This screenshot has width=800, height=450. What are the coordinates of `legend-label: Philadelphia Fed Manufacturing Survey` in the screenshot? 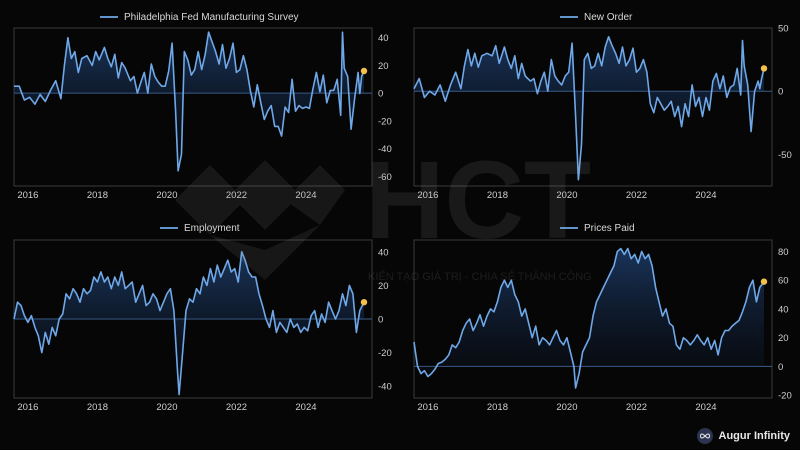 It's located at (211, 17).